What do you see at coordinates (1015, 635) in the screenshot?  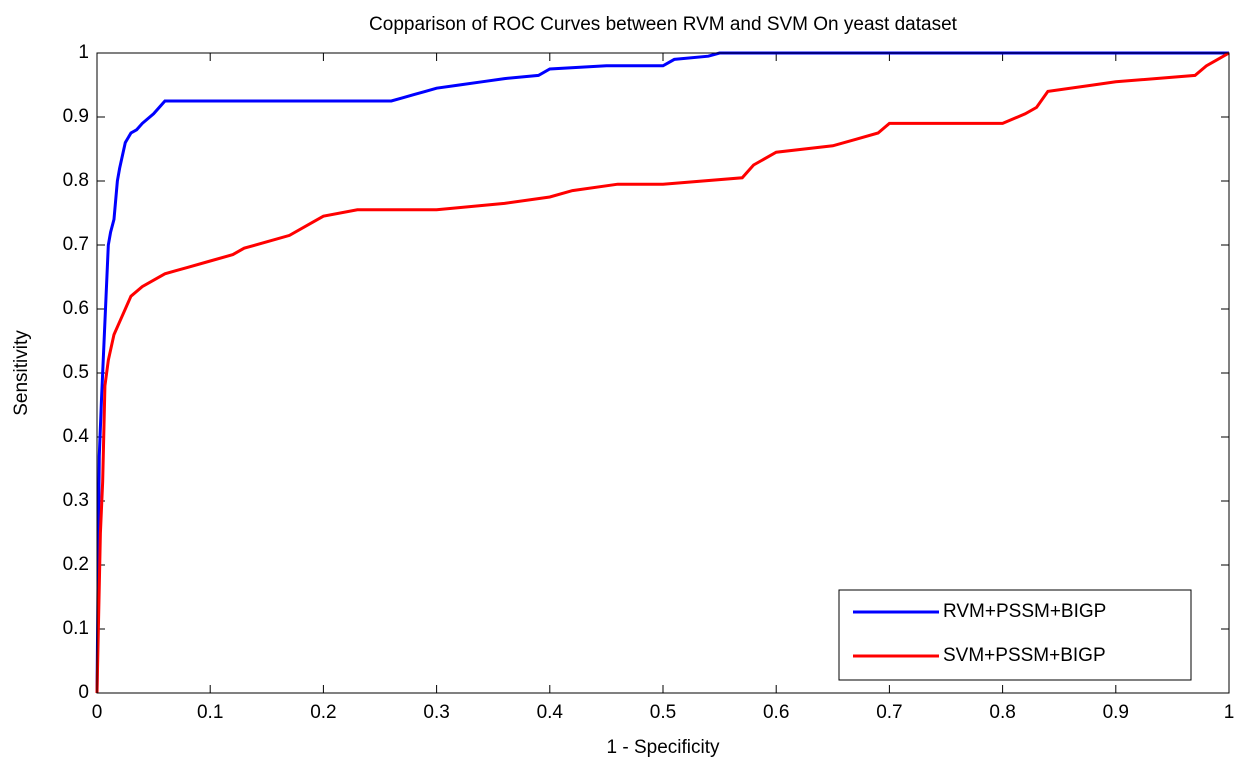 I see `legend-box` at bounding box center [1015, 635].